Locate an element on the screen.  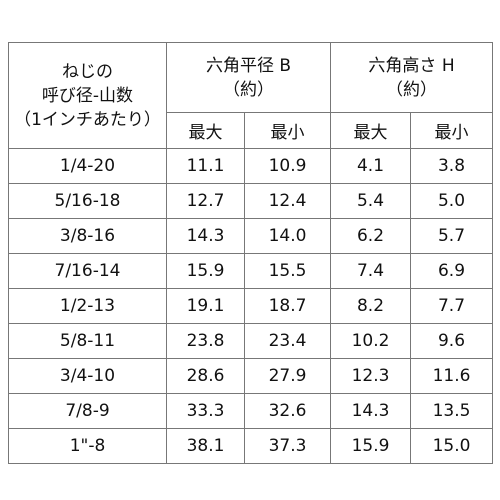
size-cell: 3/8-16 is located at coordinates (87, 236).